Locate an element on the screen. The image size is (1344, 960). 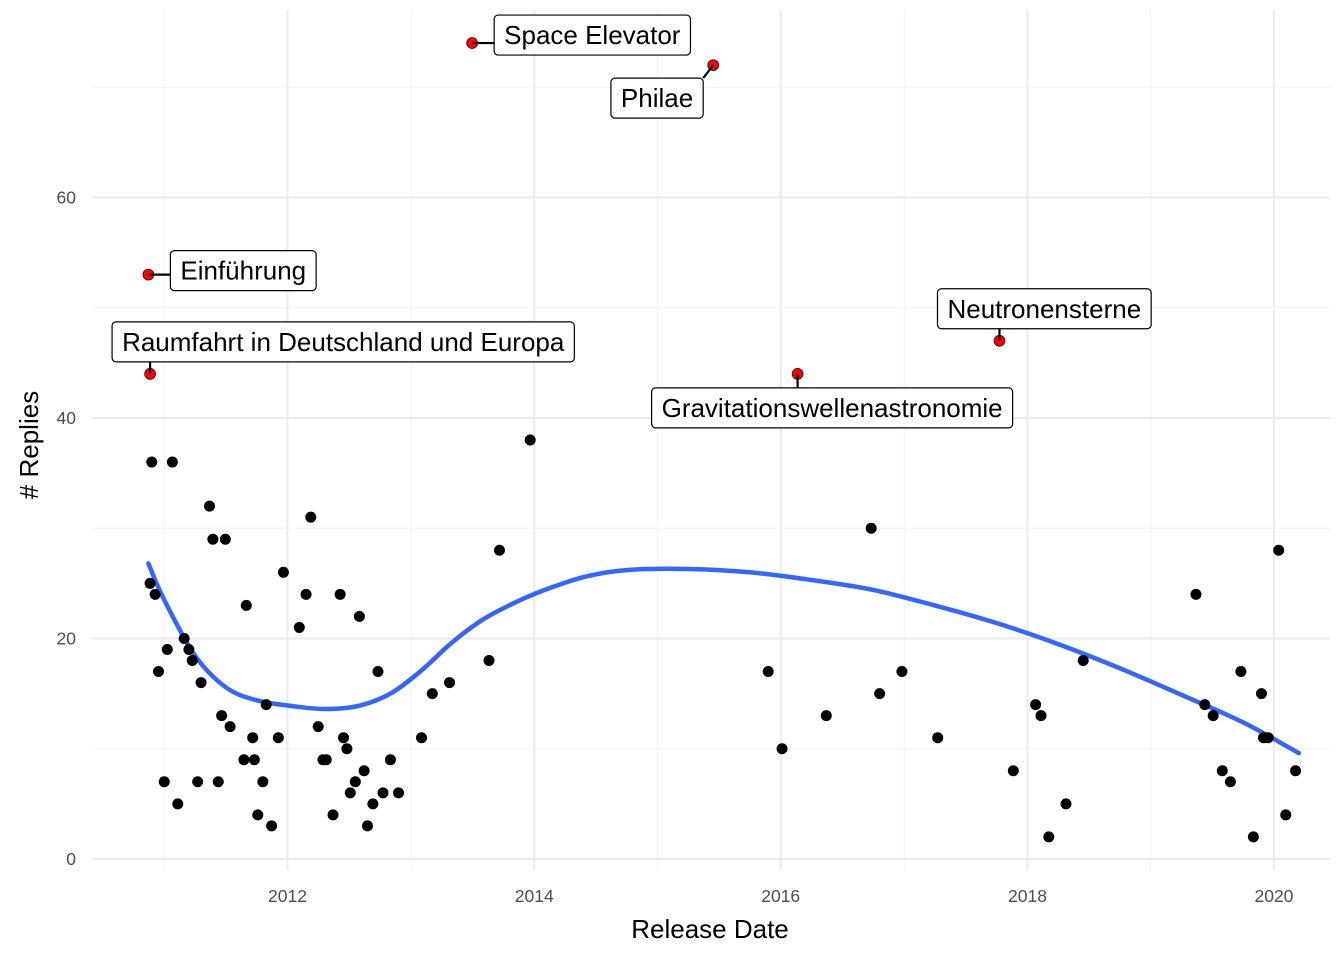
annotation-label: Neutronensterne is located at coordinates (1044, 309).